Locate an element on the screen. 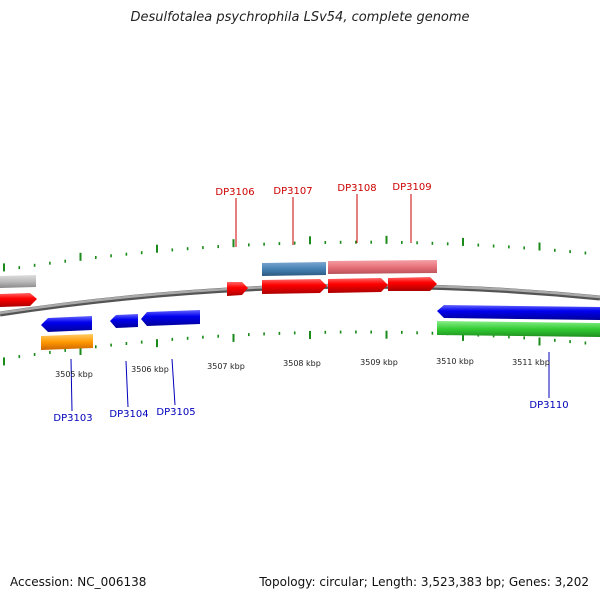 The height and width of the screenshot is (600, 600). scale-label-3506: 3506 kbp is located at coordinates (150, 369).